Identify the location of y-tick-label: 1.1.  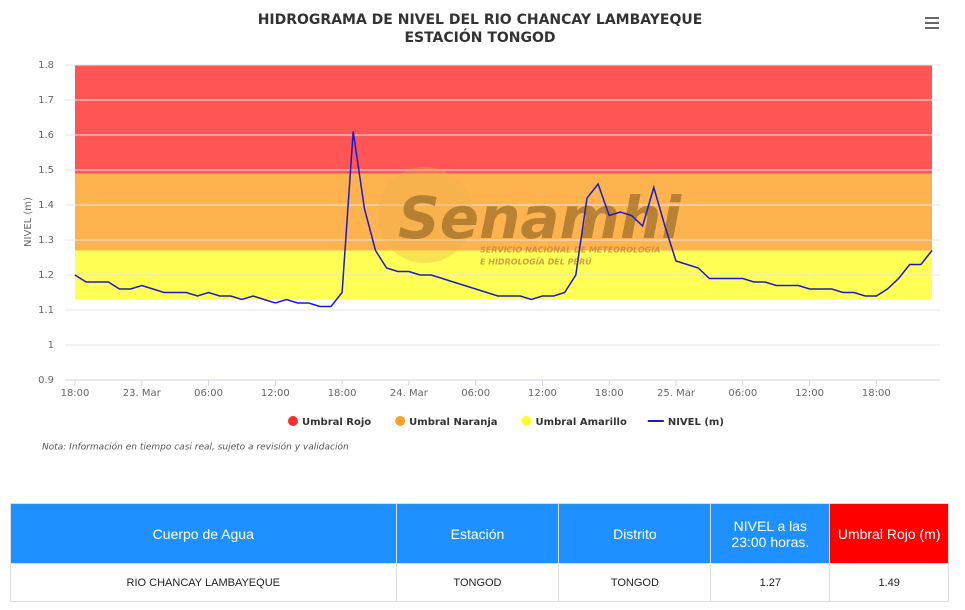
(46, 310).